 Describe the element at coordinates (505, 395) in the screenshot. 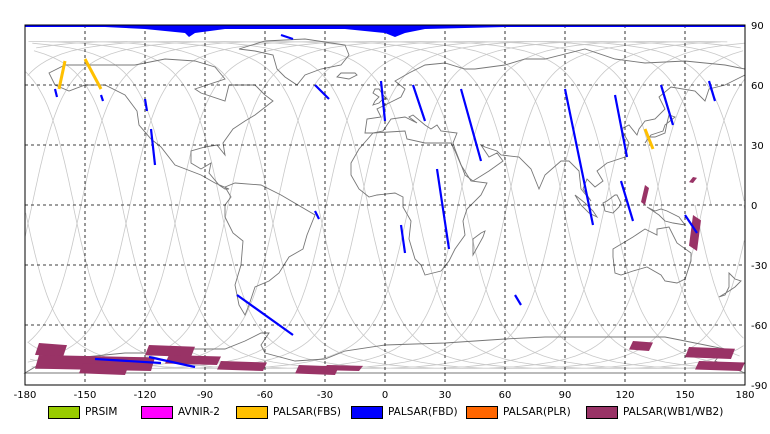

I see `lon-tick-label: 60` at that location.